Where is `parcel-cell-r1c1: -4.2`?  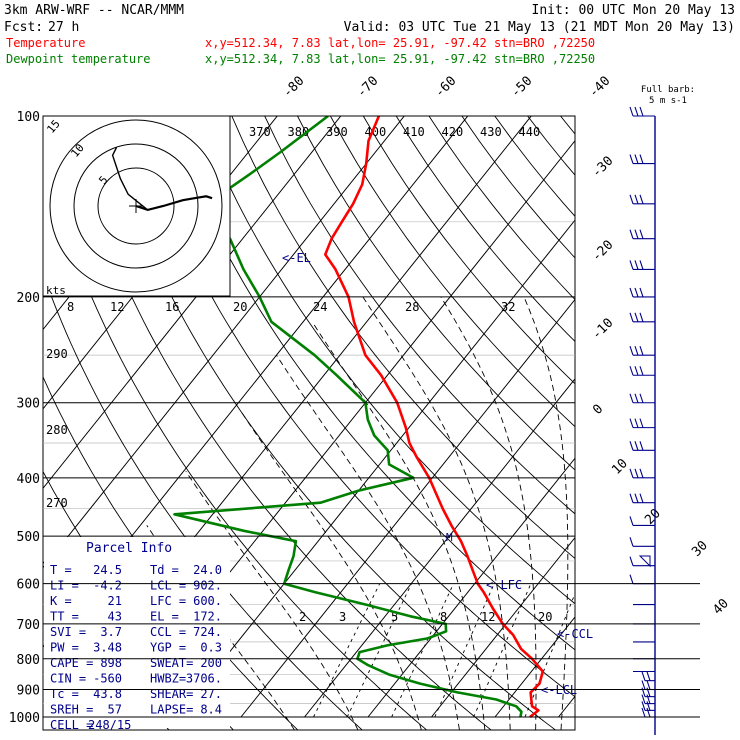 parcel-cell-r1c1: -4.2 is located at coordinates (107, 586).